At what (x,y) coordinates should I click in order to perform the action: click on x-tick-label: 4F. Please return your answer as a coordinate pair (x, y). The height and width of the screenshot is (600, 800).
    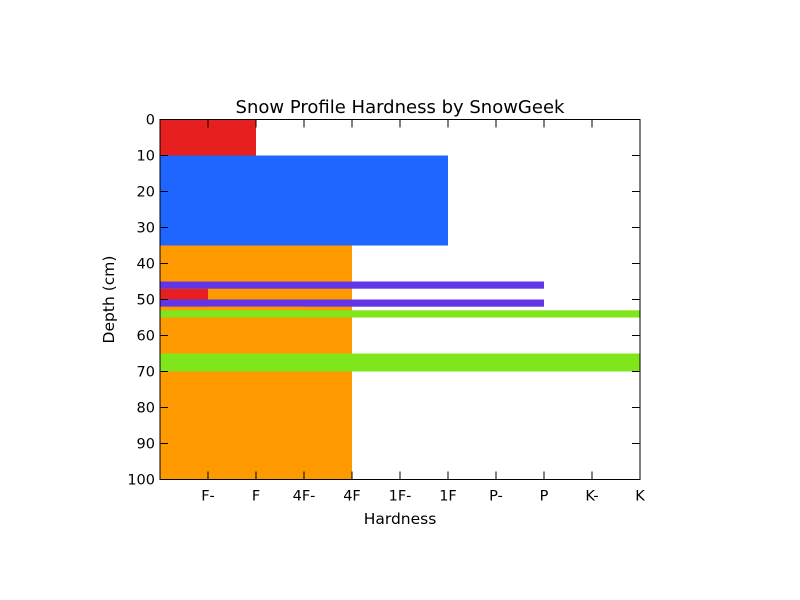
    Looking at the image, I should click on (352, 497).